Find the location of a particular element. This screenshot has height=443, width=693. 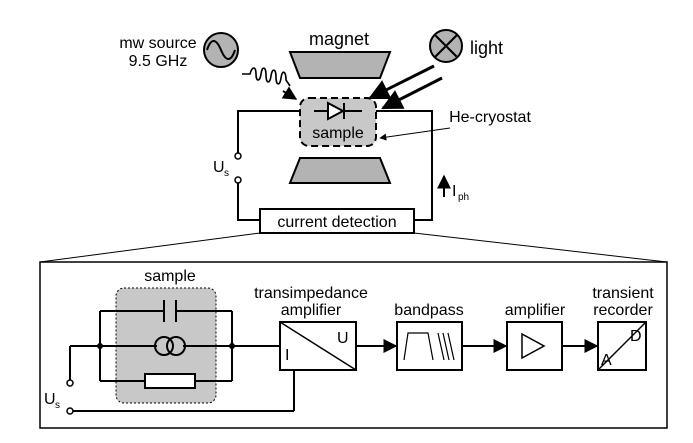

mw-source-icon is located at coordinates (221, 50).